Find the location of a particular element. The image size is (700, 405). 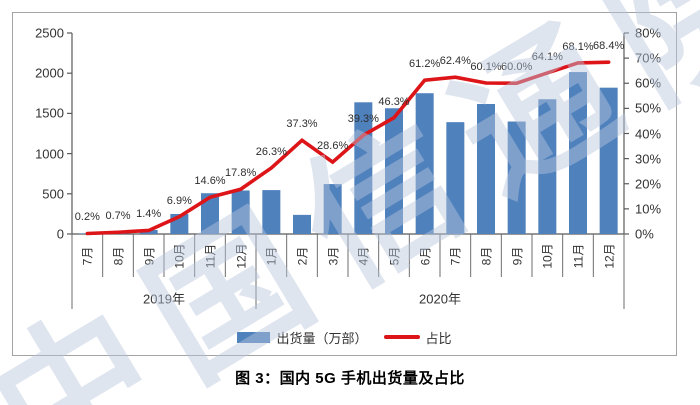

legend-item-shipments: 出货量（万部） is located at coordinates (302, 337).